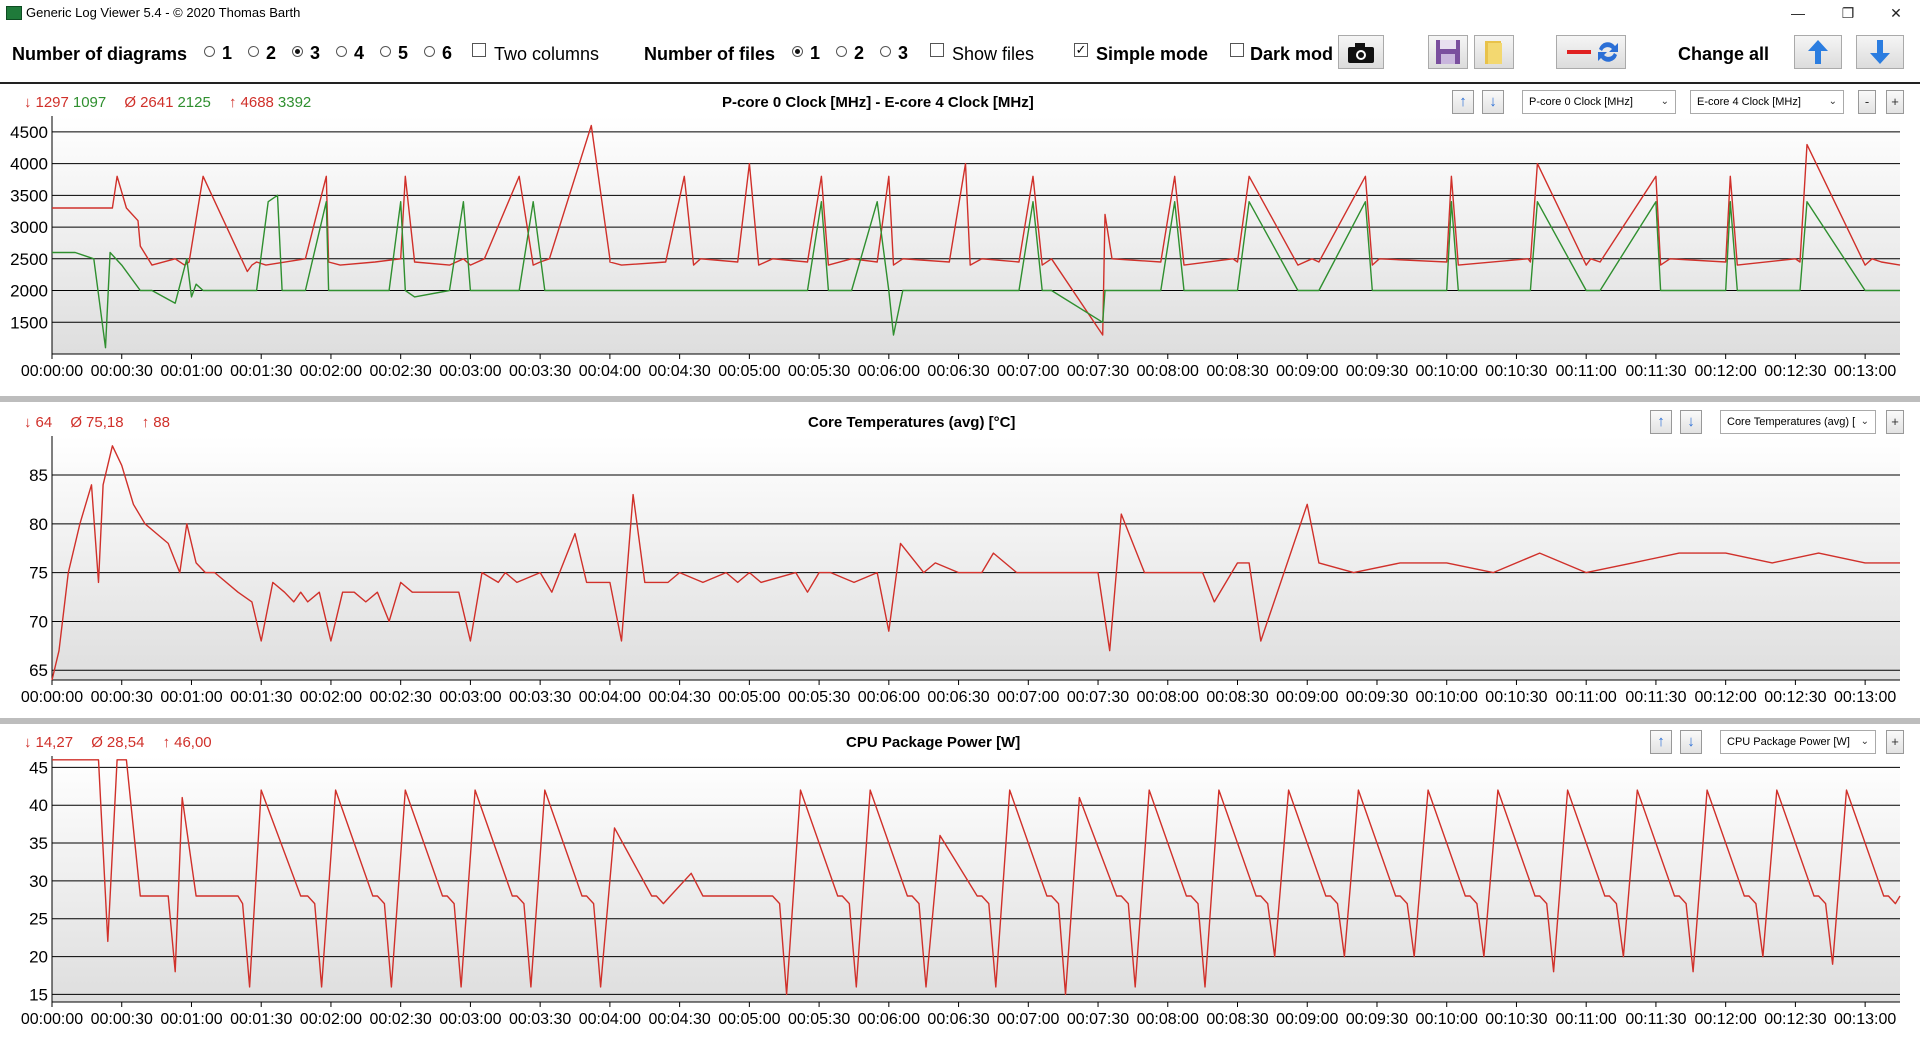  What do you see at coordinates (401, 697) in the screenshot?
I see `x-tick-label: 00:02:30` at bounding box center [401, 697].